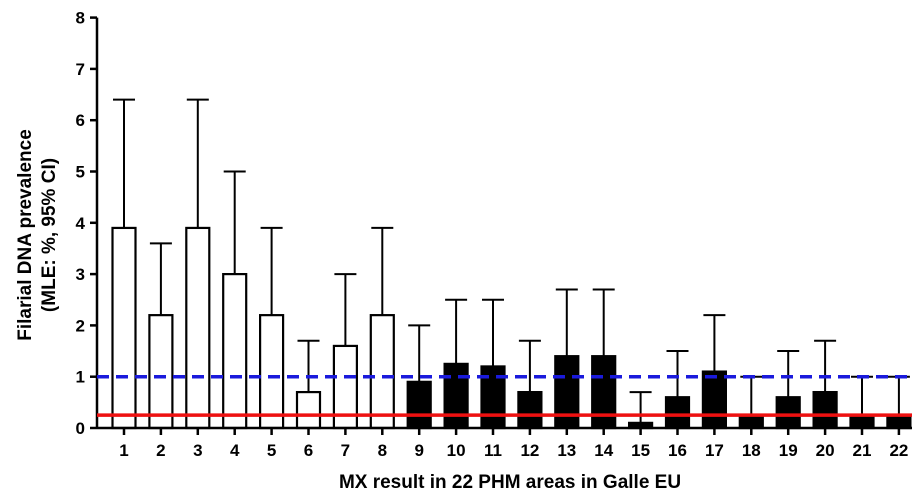 The image size is (924, 497). What do you see at coordinates (37, 235) in the screenshot?
I see `y-axis-title: Filarial DNA prevalence (MLE: %, 95% CI)` at bounding box center [37, 235].